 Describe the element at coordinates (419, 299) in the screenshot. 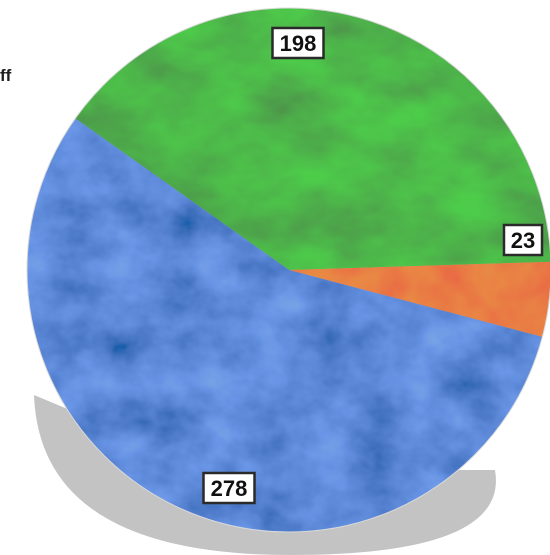

I see `slice-23-texture` at that location.